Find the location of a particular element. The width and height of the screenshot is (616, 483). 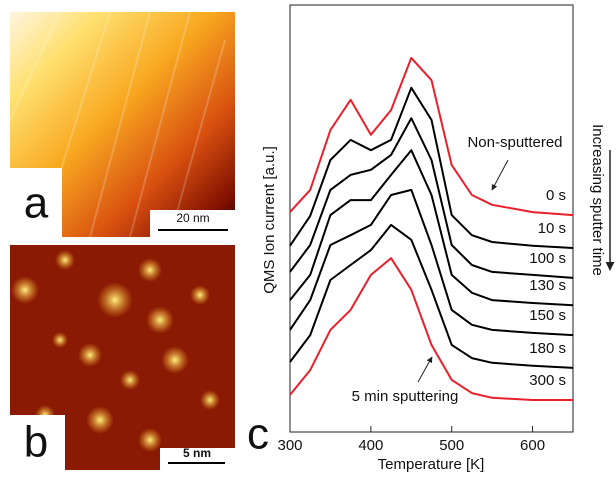

annotation: 5 min sputtering is located at coordinates (405, 396).